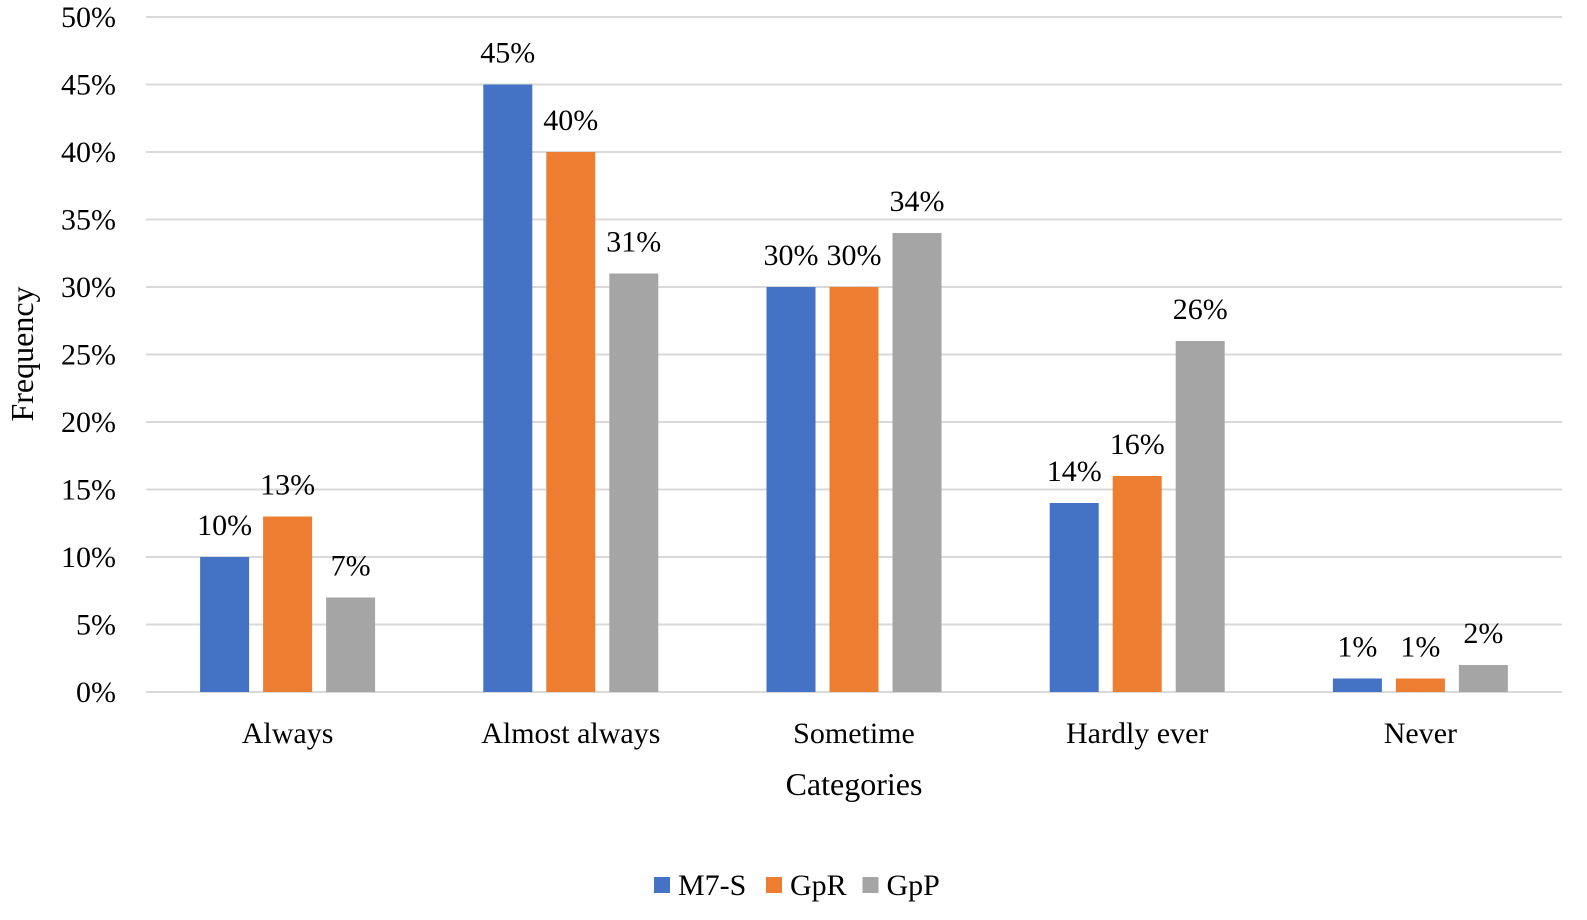  I want to click on data-label: 14%, so click(1074, 471).